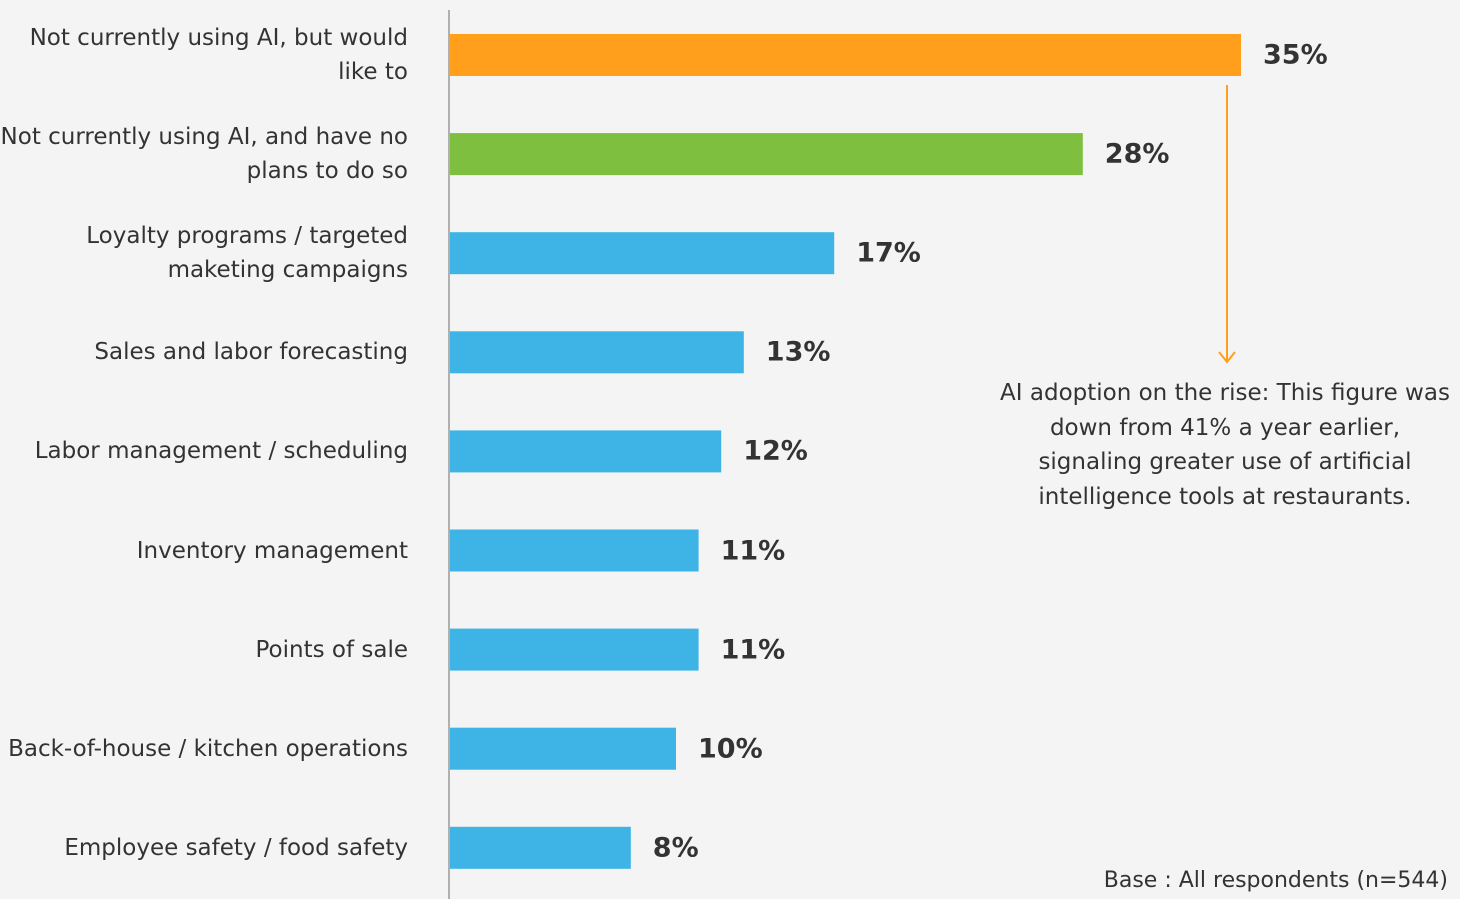  What do you see at coordinates (1275, 880) in the screenshot?
I see `footnote: Base : All respondents (n=544)` at bounding box center [1275, 880].